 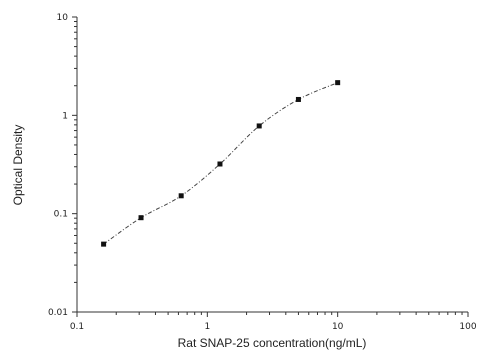 I want to click on y-axis: 0.01 0.1 1 10 Optical Density, so click(x=44, y=165).